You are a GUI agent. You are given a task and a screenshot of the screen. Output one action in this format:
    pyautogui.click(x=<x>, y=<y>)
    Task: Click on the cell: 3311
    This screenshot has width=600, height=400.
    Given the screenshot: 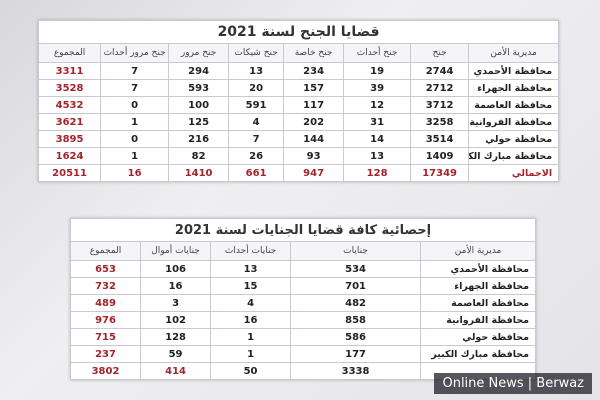 What is the action you would take?
    pyautogui.click(x=69, y=71)
    